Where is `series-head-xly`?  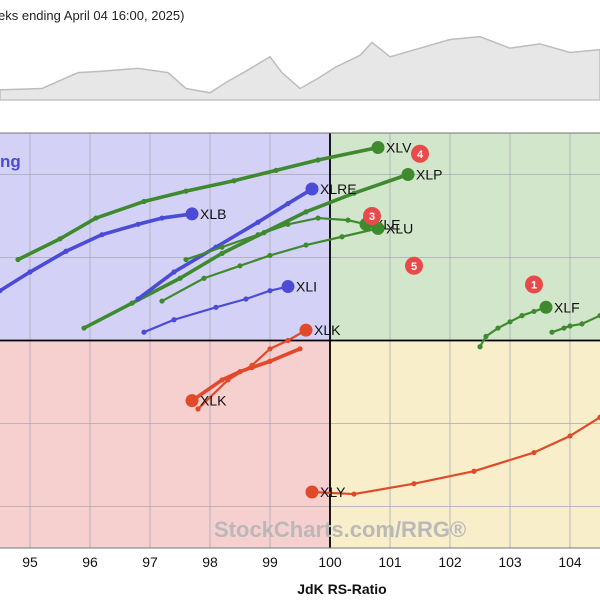 series-head-xly is located at coordinates (312, 492).